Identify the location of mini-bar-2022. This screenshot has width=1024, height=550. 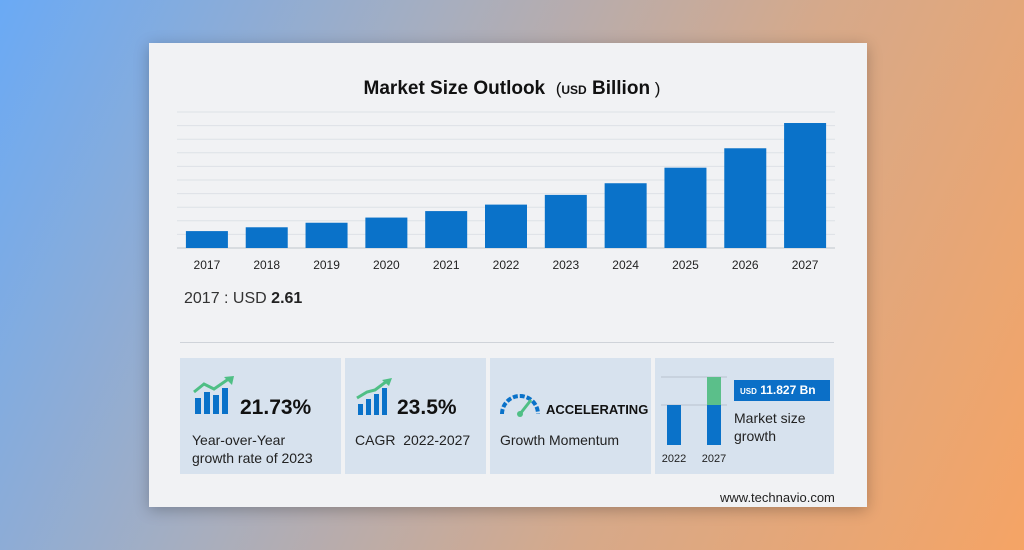
(674, 425).